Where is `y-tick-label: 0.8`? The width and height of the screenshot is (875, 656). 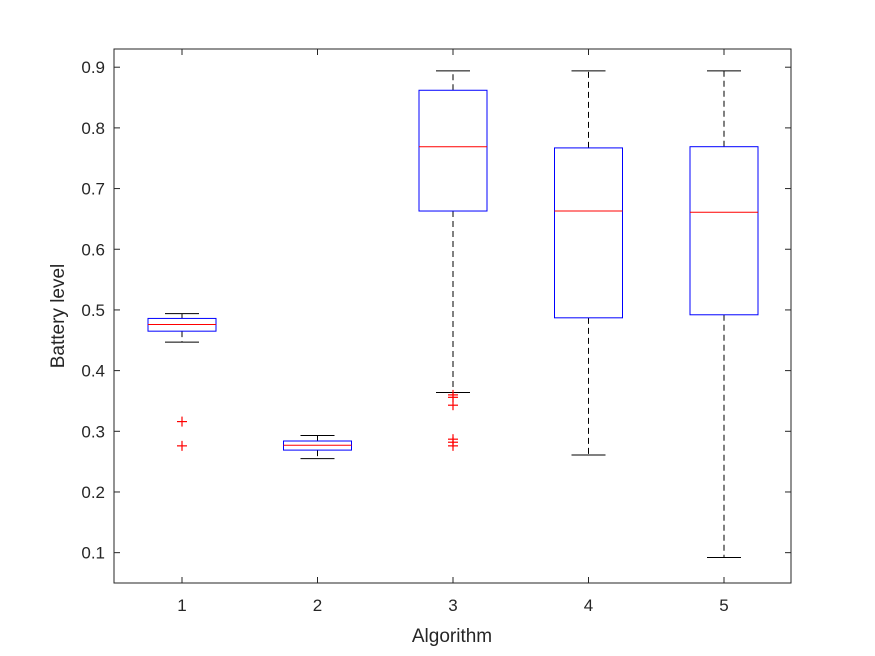
y-tick-label: 0.8 is located at coordinates (93, 128).